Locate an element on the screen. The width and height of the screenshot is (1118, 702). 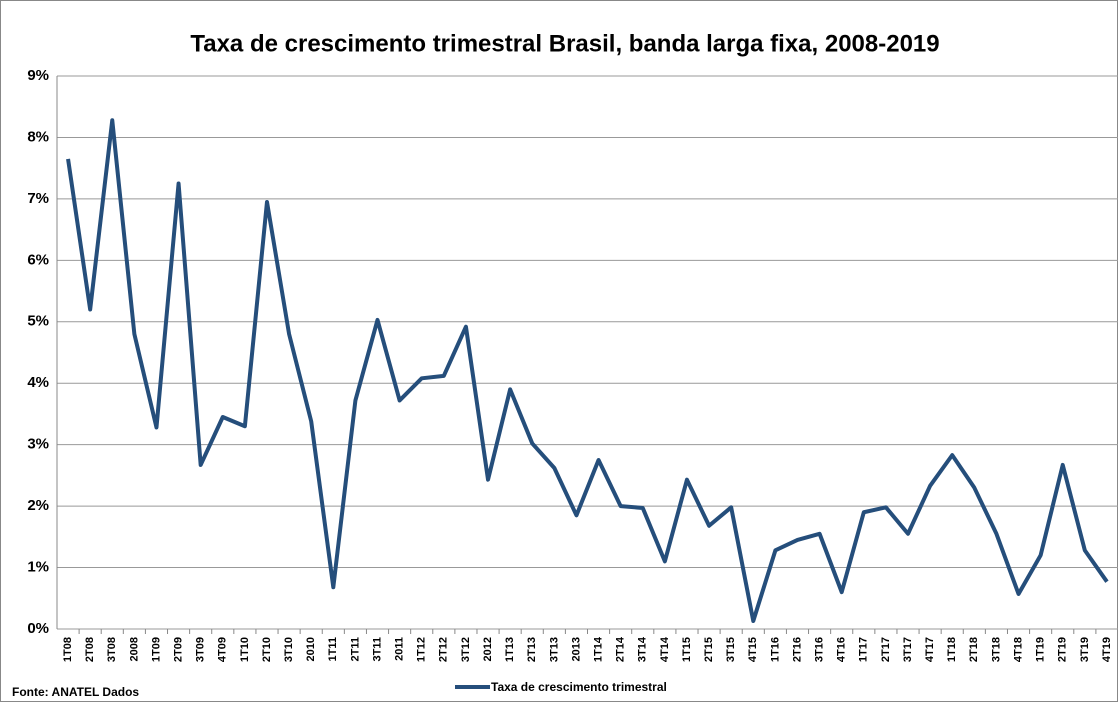
legend-label: Taxa de crescimento trimestral is located at coordinates (579, 687).